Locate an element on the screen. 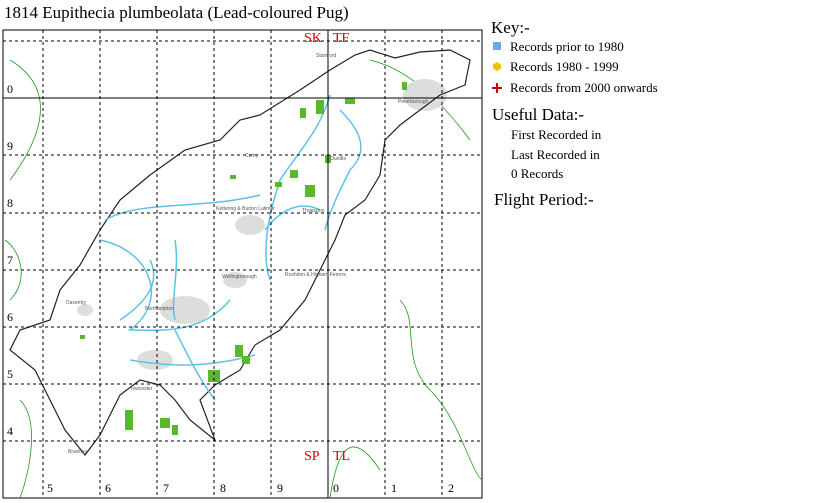  row-label: 7 is located at coordinates (10, 260).